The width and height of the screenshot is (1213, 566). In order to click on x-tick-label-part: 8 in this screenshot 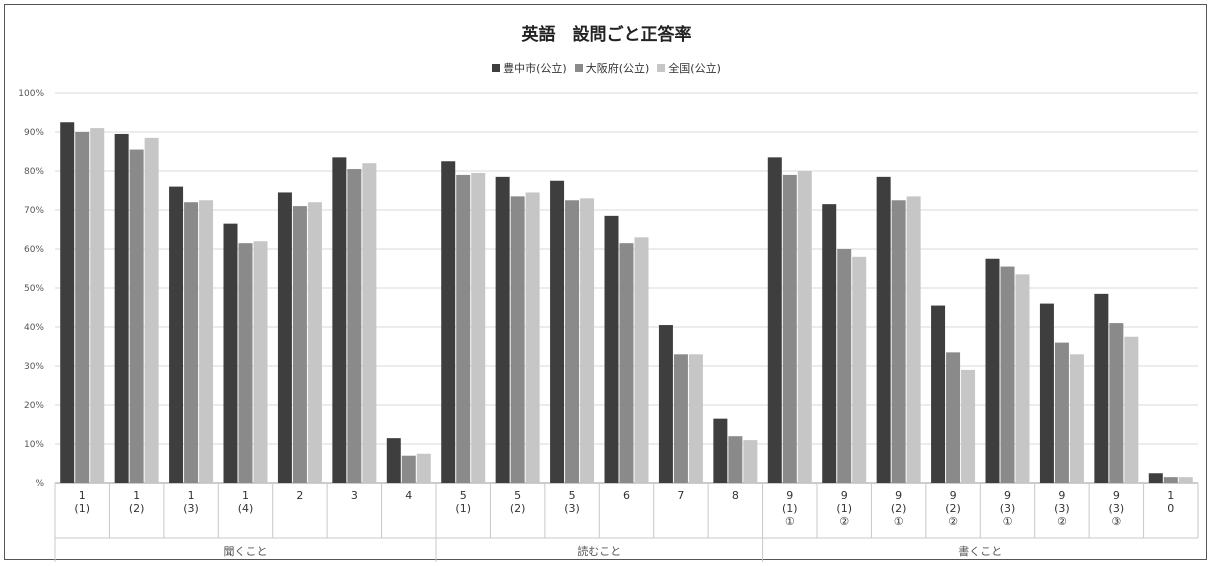, I will do `click(735, 495)`.